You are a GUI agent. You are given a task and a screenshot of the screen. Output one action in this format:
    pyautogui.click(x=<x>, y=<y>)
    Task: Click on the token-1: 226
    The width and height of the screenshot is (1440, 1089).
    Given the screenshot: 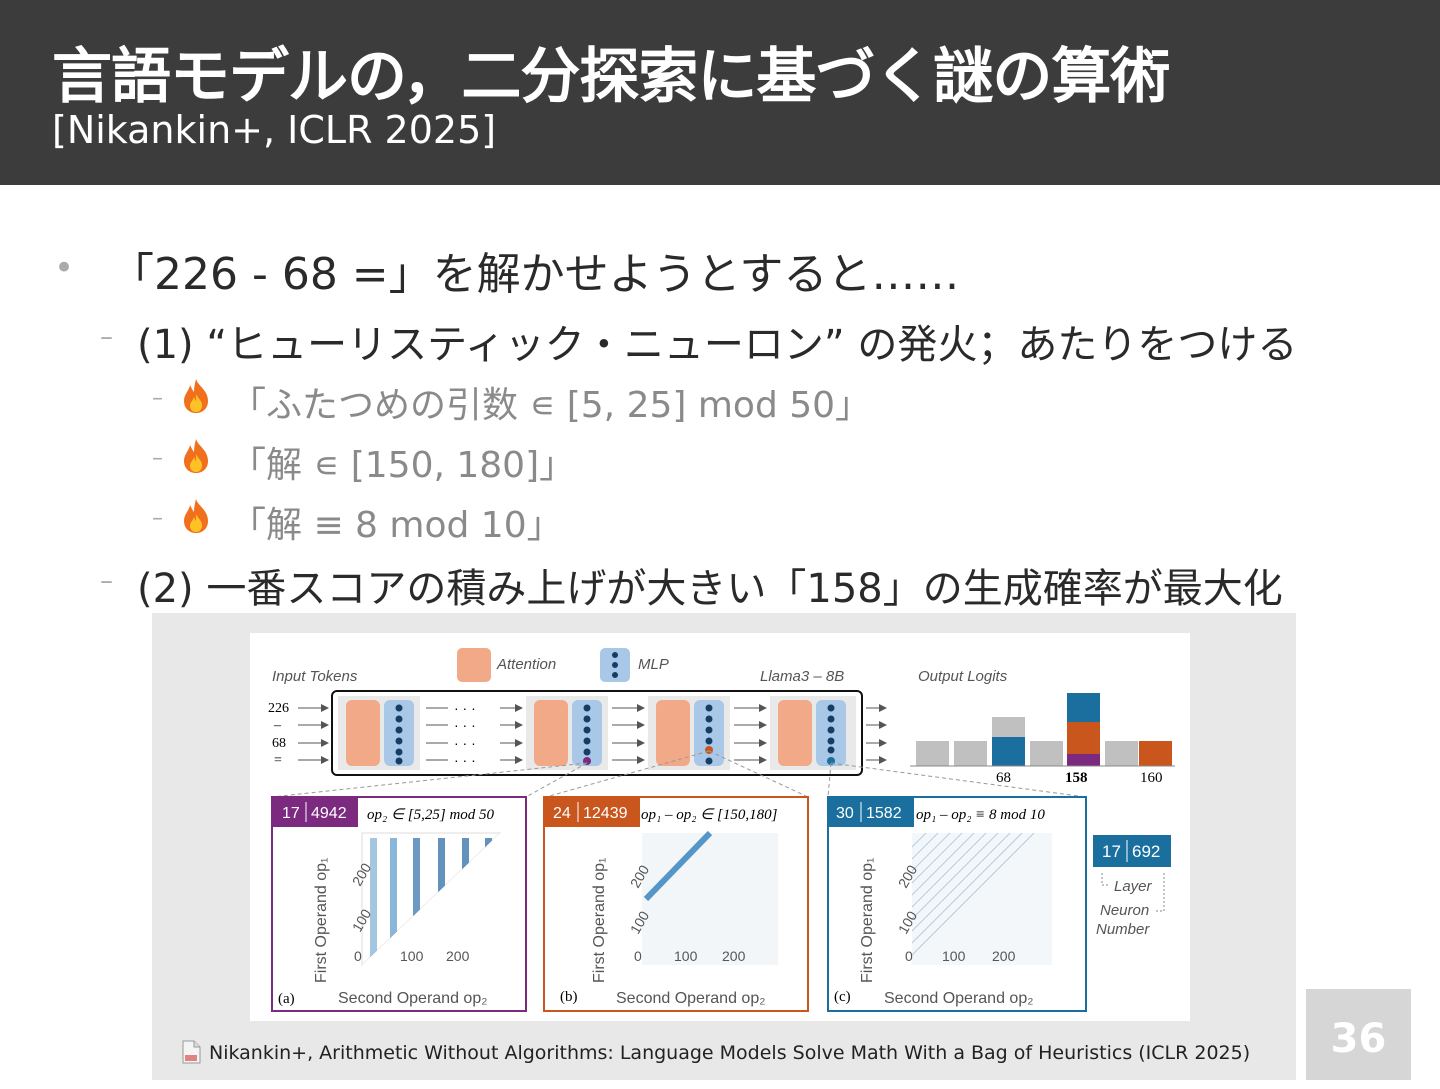 What is the action you would take?
    pyautogui.click(x=278, y=708)
    